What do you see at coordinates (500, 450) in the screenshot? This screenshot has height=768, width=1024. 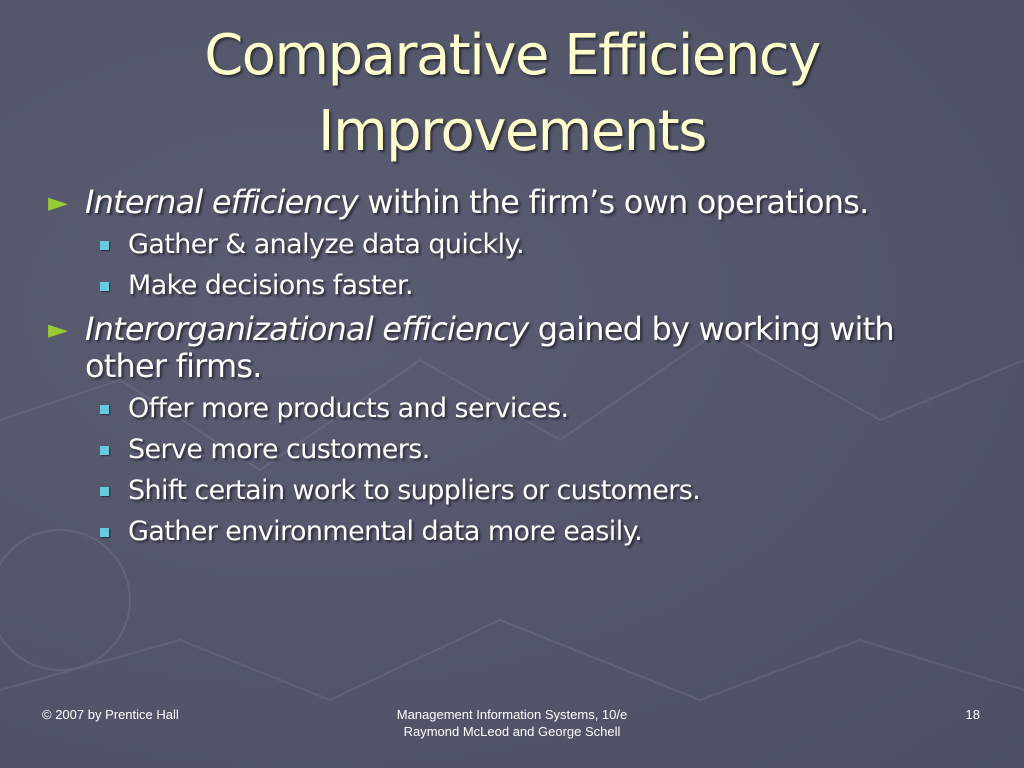 I see `sub-bullet: Serve more customers.` at bounding box center [500, 450].